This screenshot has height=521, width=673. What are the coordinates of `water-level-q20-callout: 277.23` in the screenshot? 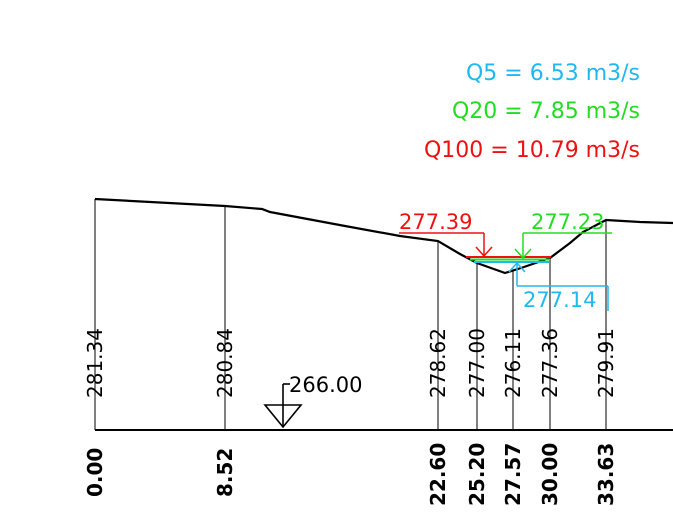 It's located at (563, 235).